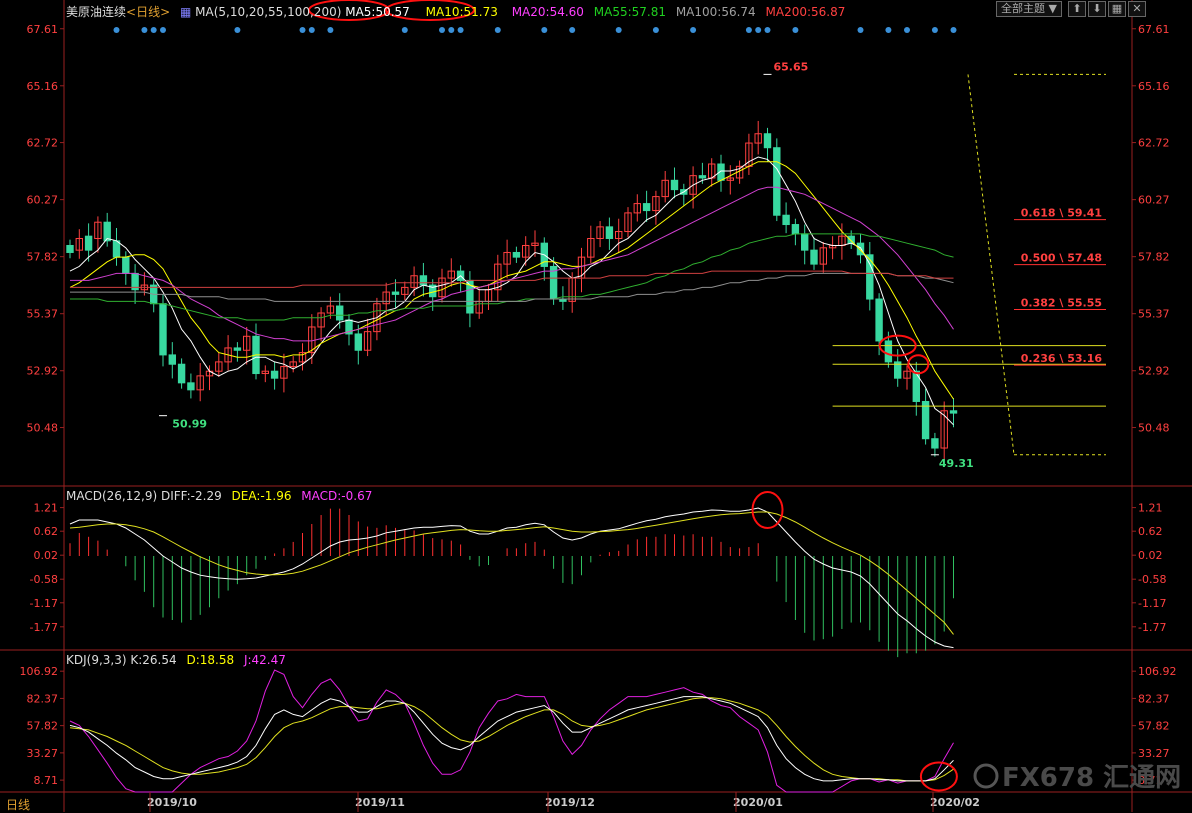 The width and height of the screenshot is (1192, 813). I want to click on y-tick-label: 8.71, so click(1150, 780).